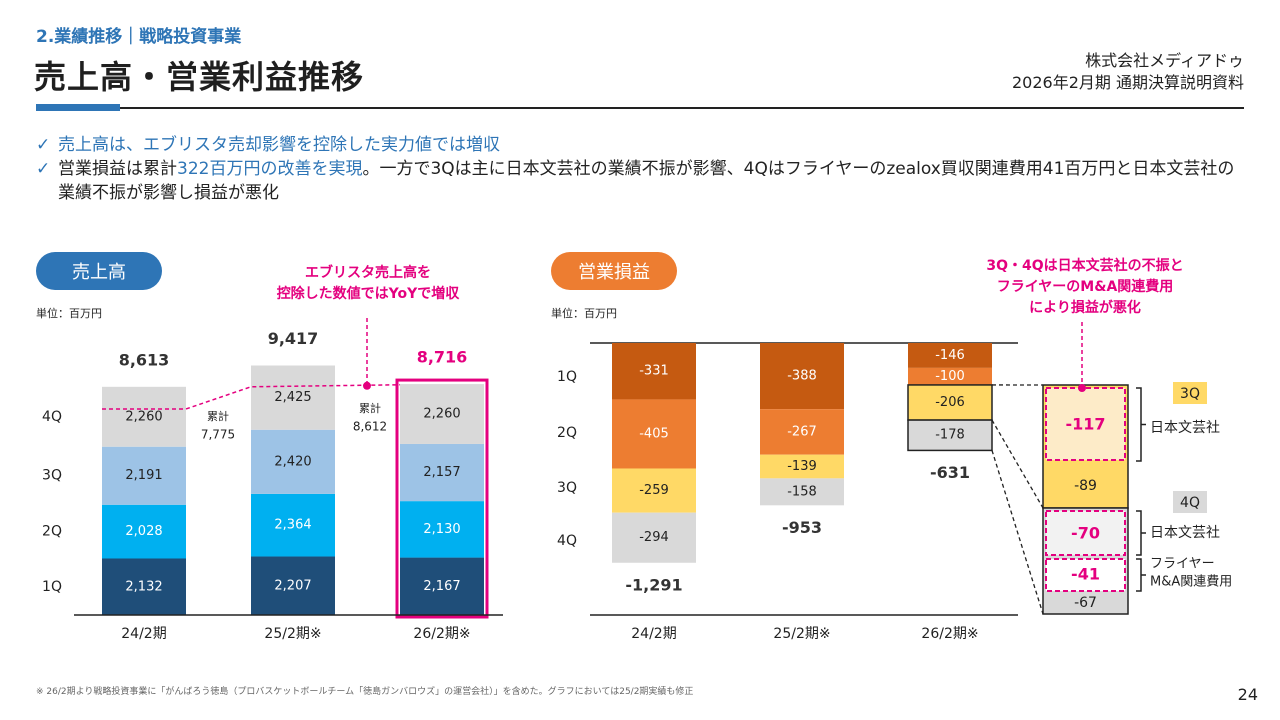 The width and height of the screenshot is (1280, 720). What do you see at coordinates (1085, 287) in the screenshot?
I see `operating-callout-line: フライヤーのM&A関連費用` at bounding box center [1085, 287].